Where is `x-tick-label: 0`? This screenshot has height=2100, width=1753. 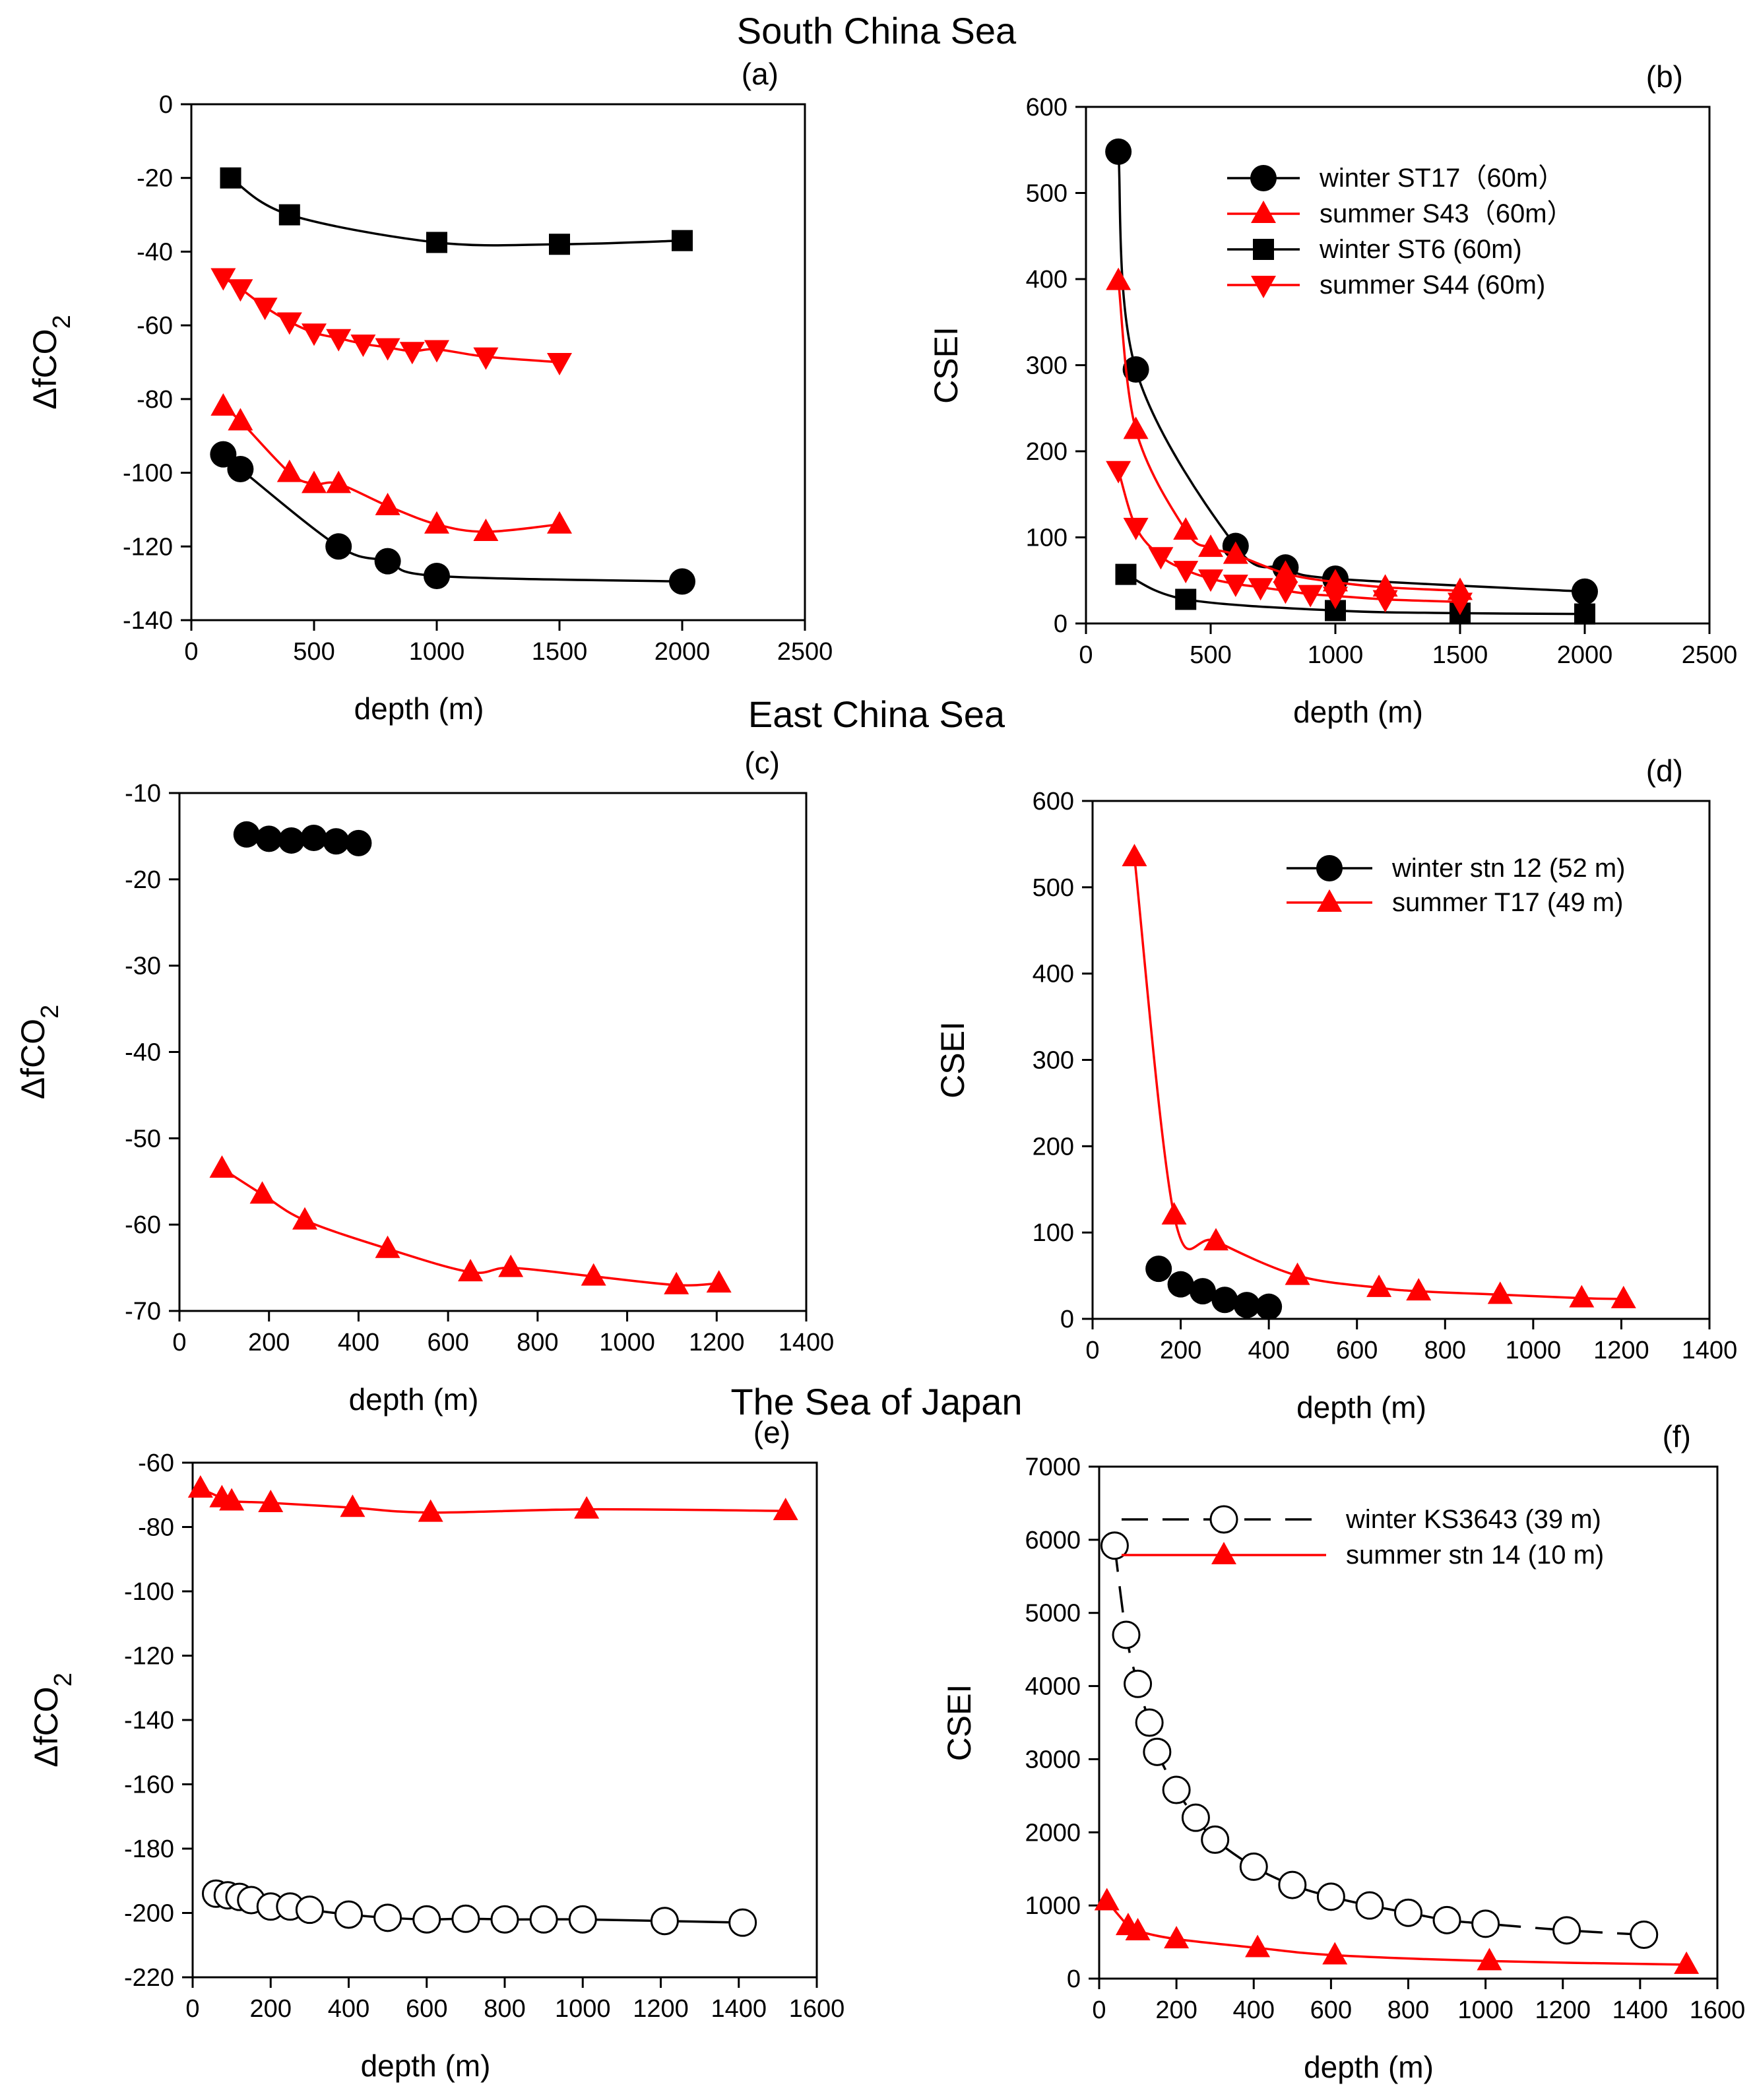
x-tick-label: 0 is located at coordinates (1086, 655).